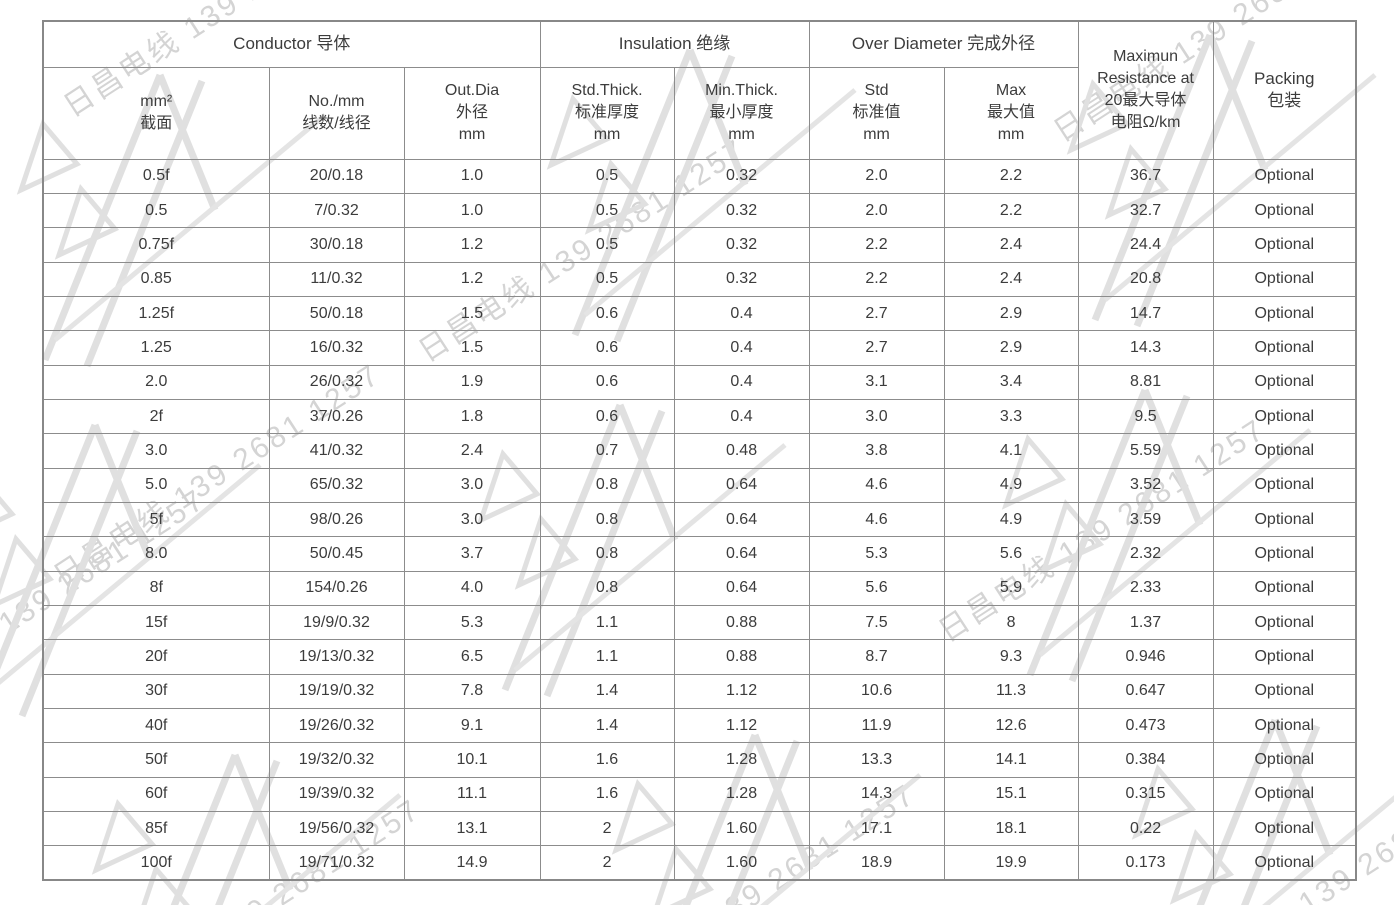 This screenshot has height=905, width=1394. What do you see at coordinates (741, 829) in the screenshot?
I see `cell: 1.60` at bounding box center [741, 829].